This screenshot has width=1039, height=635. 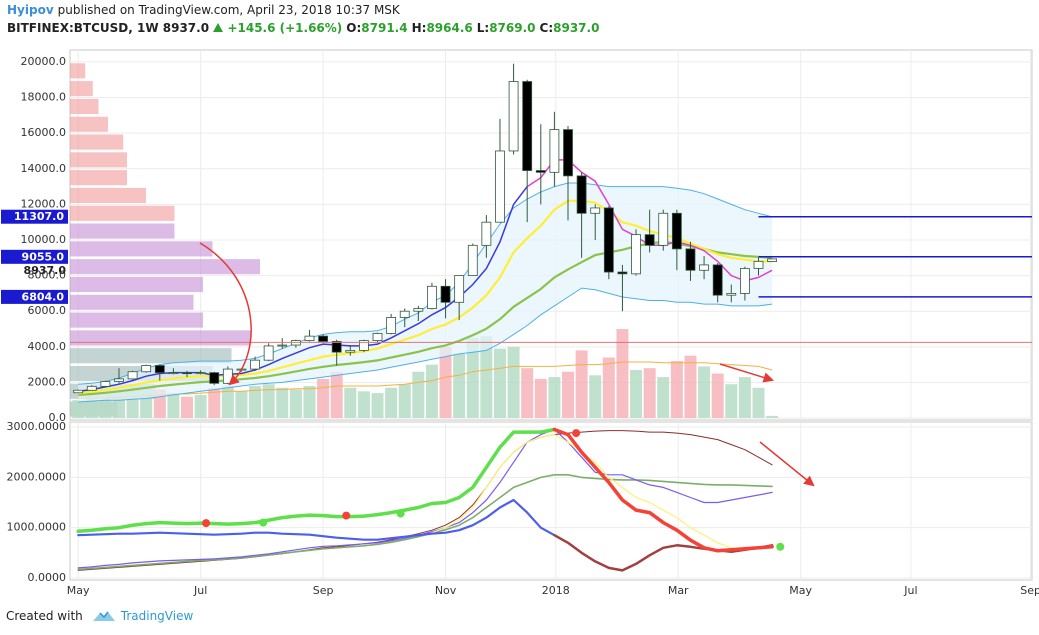 I want to click on y-tick-label: 14000.0, so click(x=44, y=168).